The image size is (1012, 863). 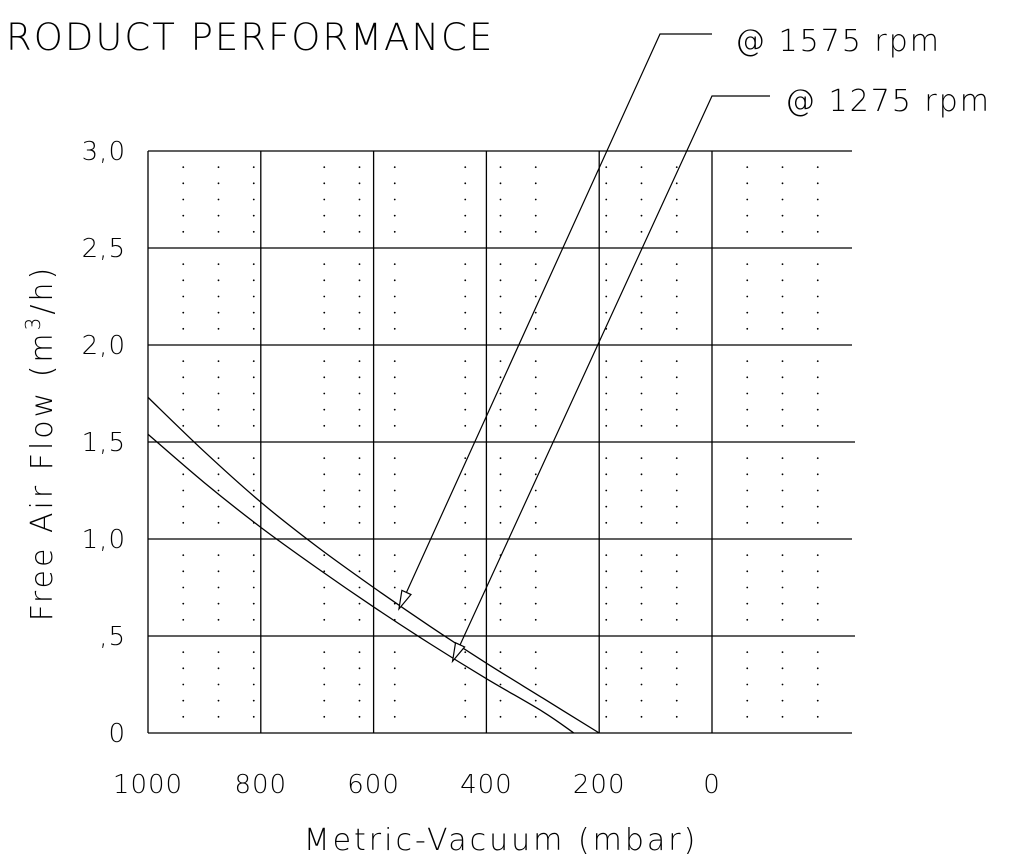 I want to click on chart-title: RODUCT PERFORMANCE, so click(x=250, y=37).